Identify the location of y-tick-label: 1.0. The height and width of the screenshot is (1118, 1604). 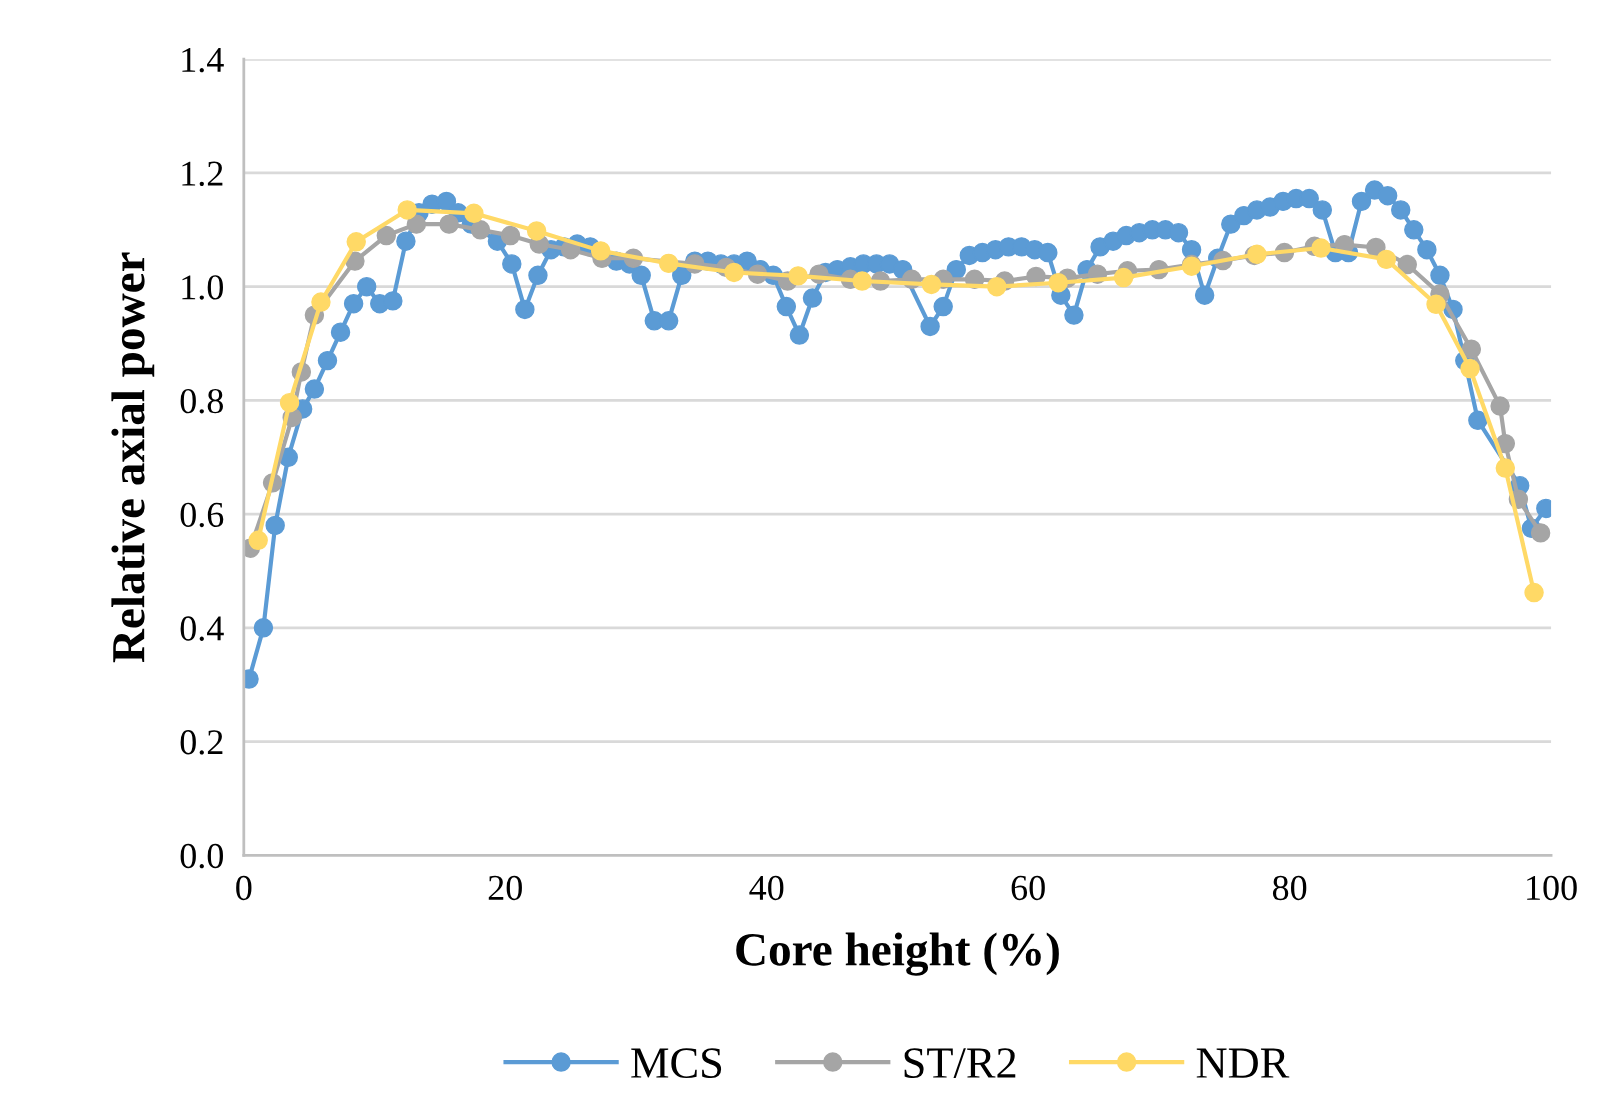
(202, 287).